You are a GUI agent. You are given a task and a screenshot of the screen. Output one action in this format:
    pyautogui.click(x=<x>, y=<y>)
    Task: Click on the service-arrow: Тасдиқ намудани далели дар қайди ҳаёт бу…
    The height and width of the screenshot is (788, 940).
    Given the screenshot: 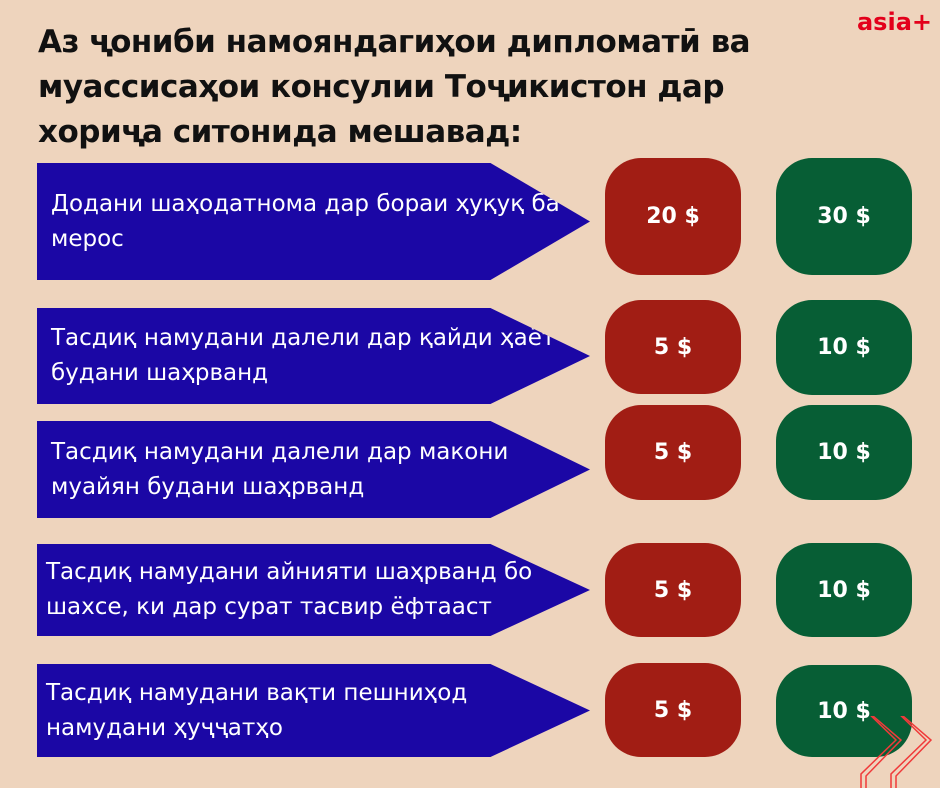 What is the action you would take?
    pyautogui.click(x=313, y=356)
    